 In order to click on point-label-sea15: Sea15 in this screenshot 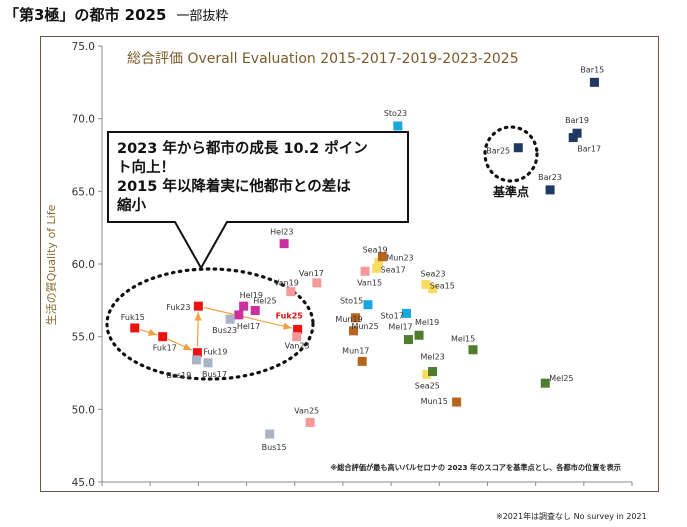, I will do `click(442, 285)`.